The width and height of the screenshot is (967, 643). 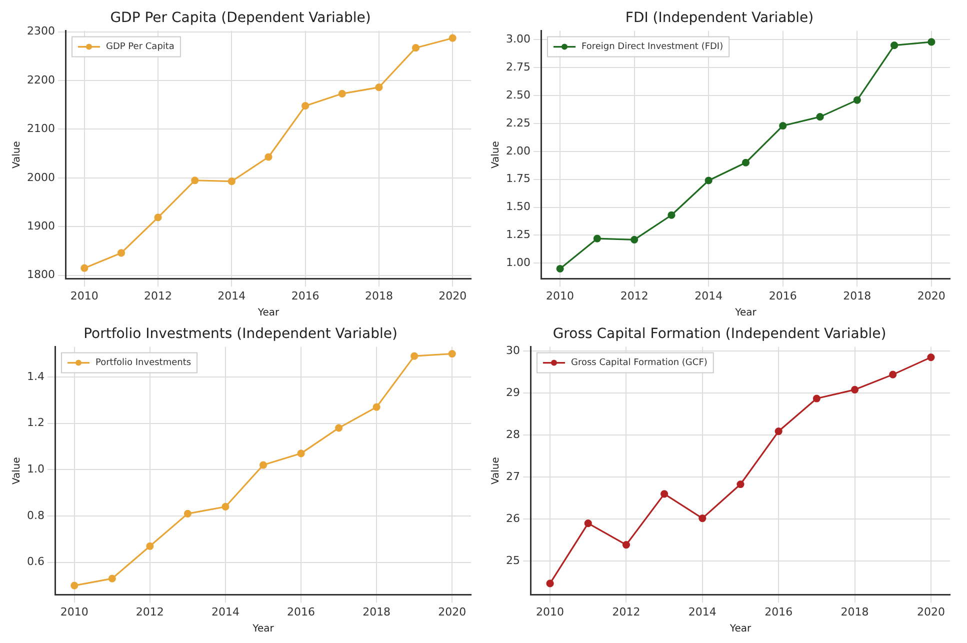 I want to click on y-tick-label: 1.2, so click(x=35, y=423).